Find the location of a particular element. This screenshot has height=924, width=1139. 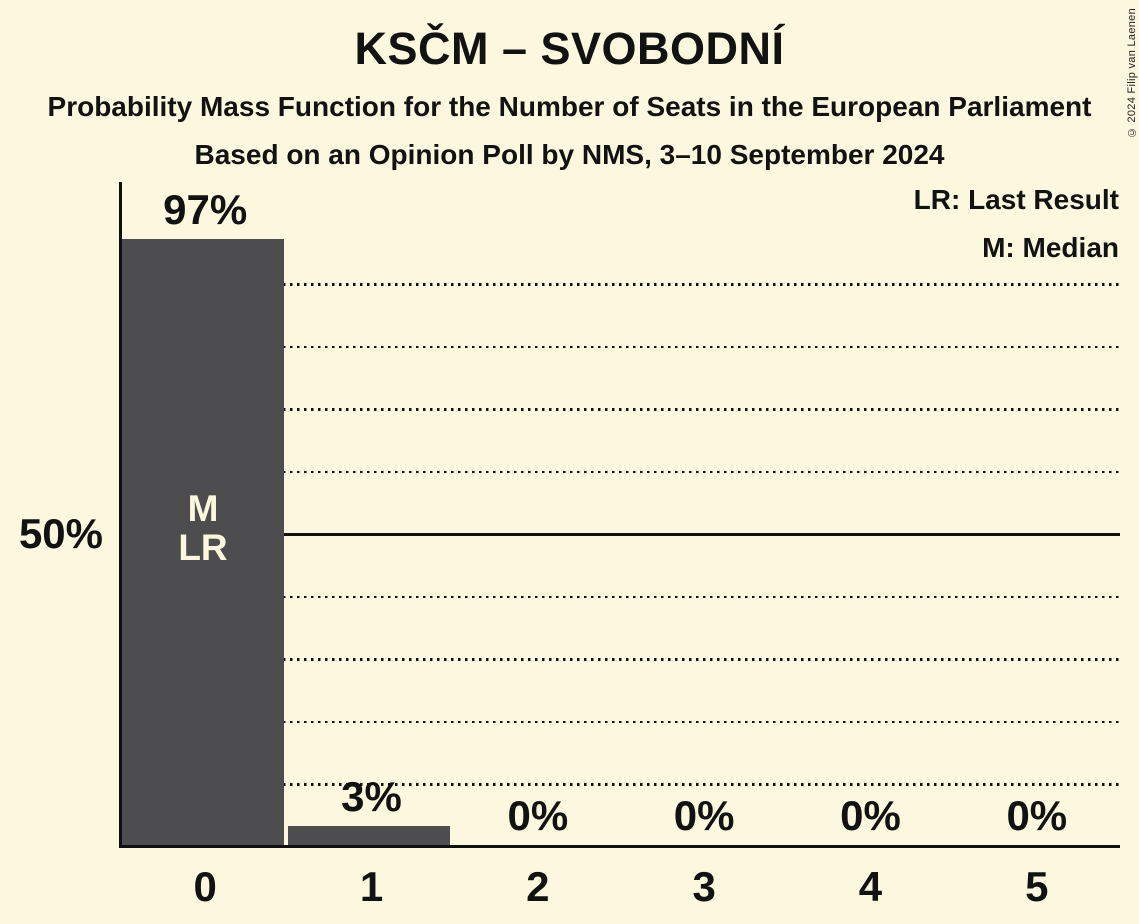

gridline-dotted-70pct is located at coordinates (621, 409).